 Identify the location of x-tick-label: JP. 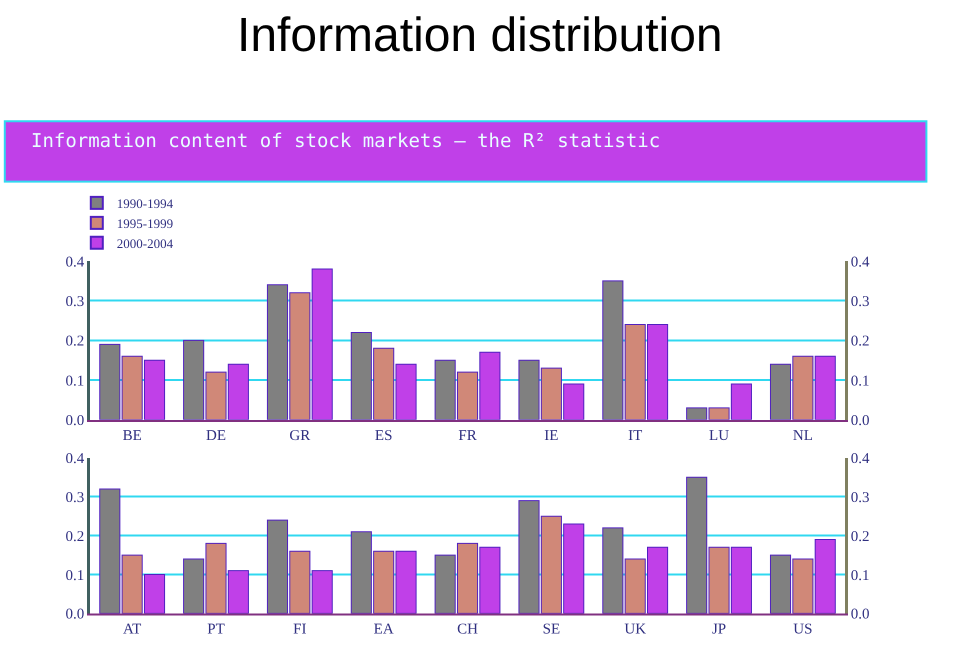
(719, 629).